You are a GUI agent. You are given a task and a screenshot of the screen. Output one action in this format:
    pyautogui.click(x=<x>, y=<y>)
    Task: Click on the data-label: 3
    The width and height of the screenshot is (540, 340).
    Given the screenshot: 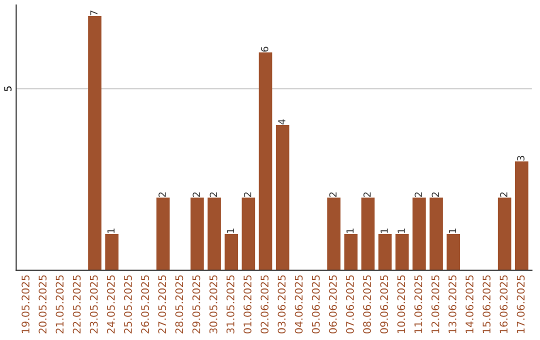 What is the action you would take?
    pyautogui.click(x=520, y=158)
    